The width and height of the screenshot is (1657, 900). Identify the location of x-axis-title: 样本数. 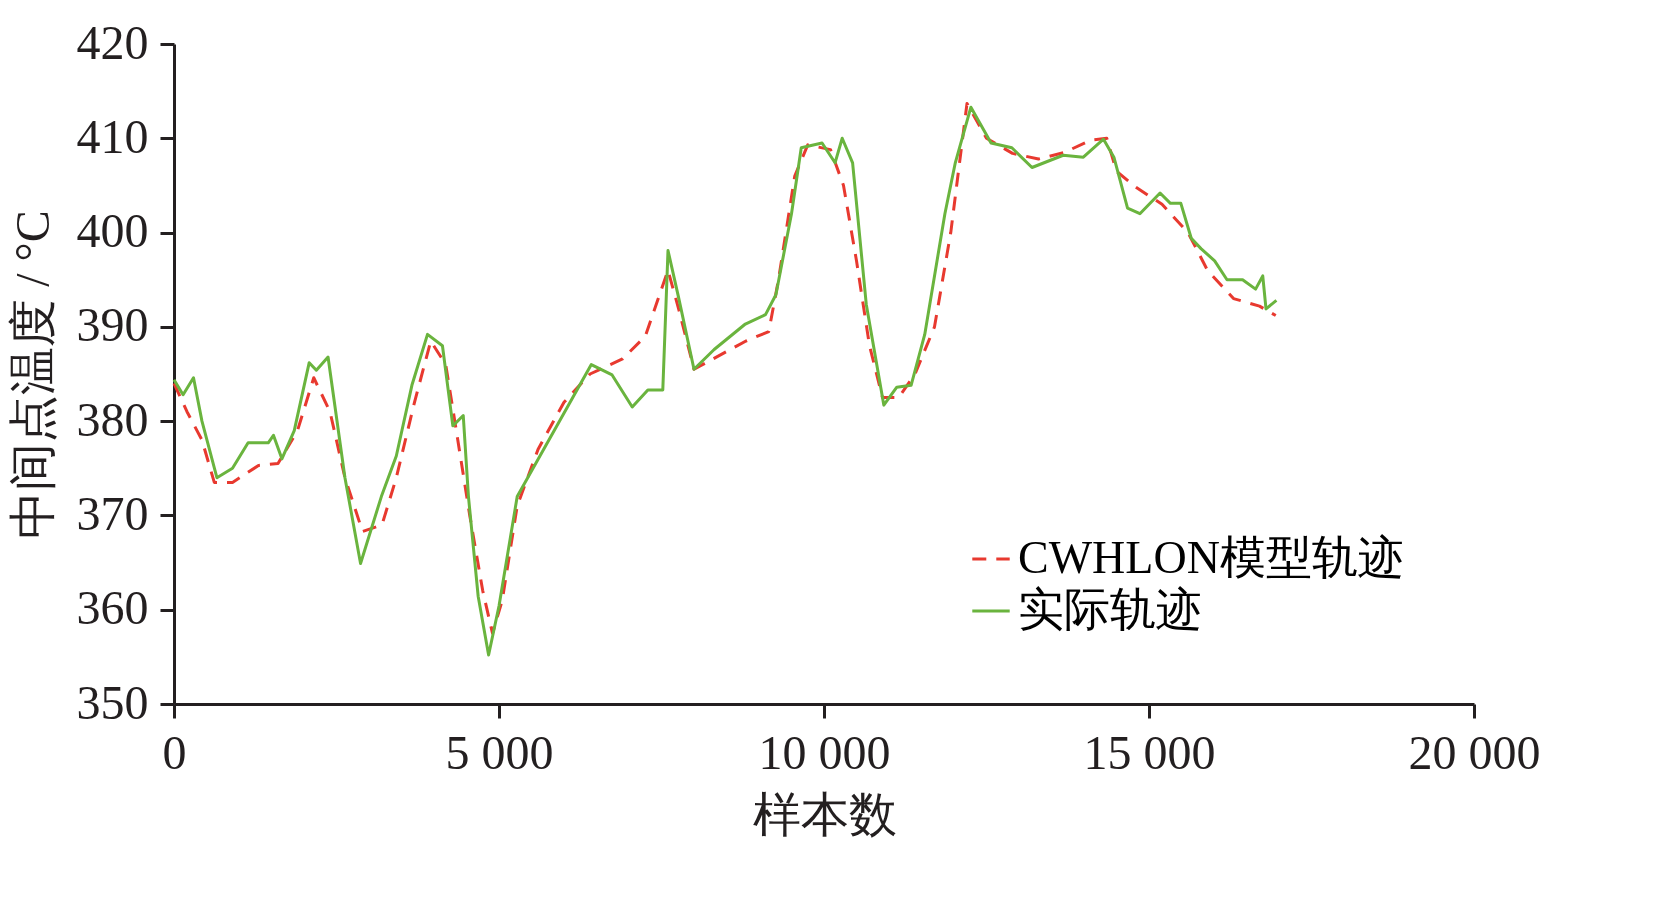
(824, 814).